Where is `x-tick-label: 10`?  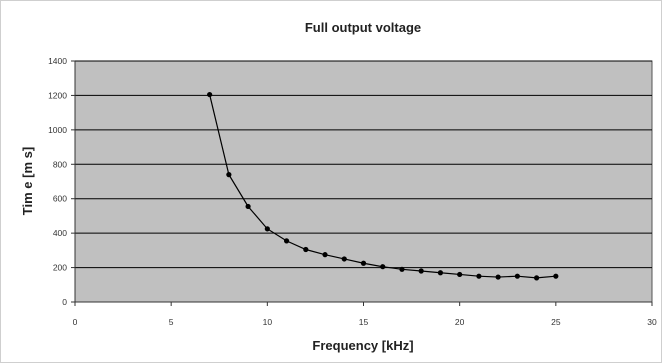
x-tick-label: 10 is located at coordinates (268, 322).